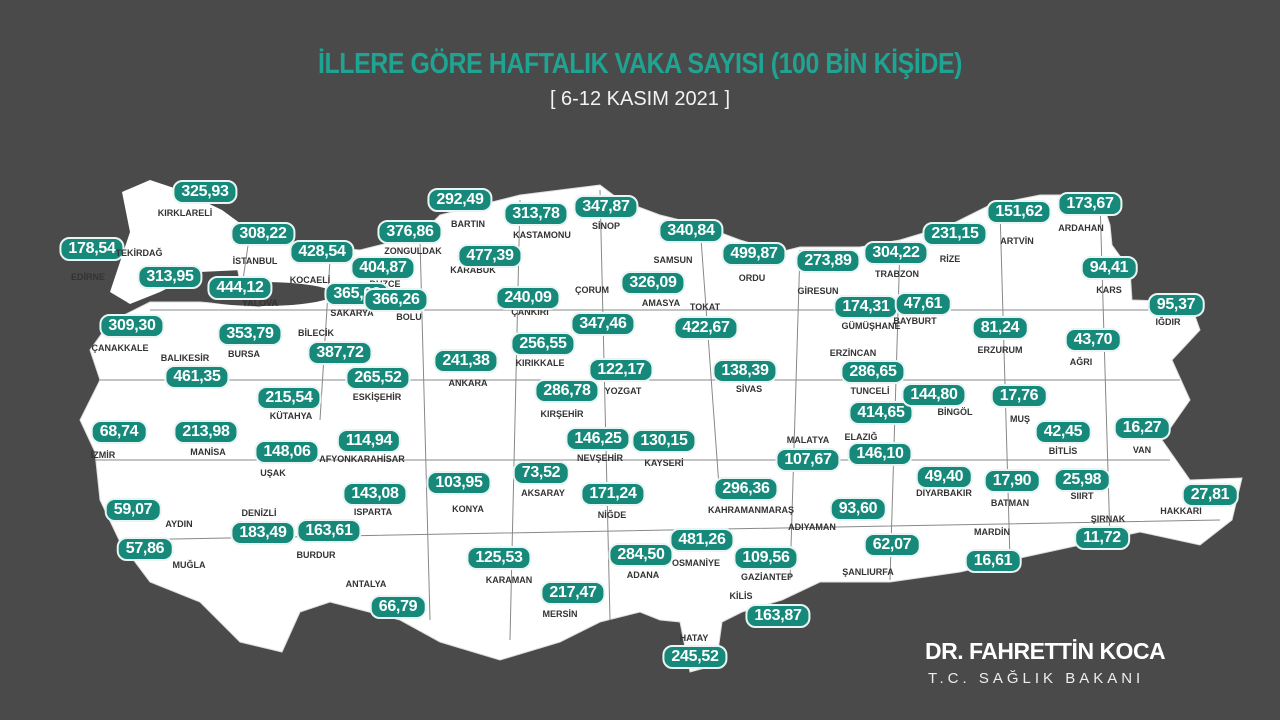  Describe the element at coordinates (1000, 350) in the screenshot. I see `province-label-erzurum: ERZURUM` at that location.